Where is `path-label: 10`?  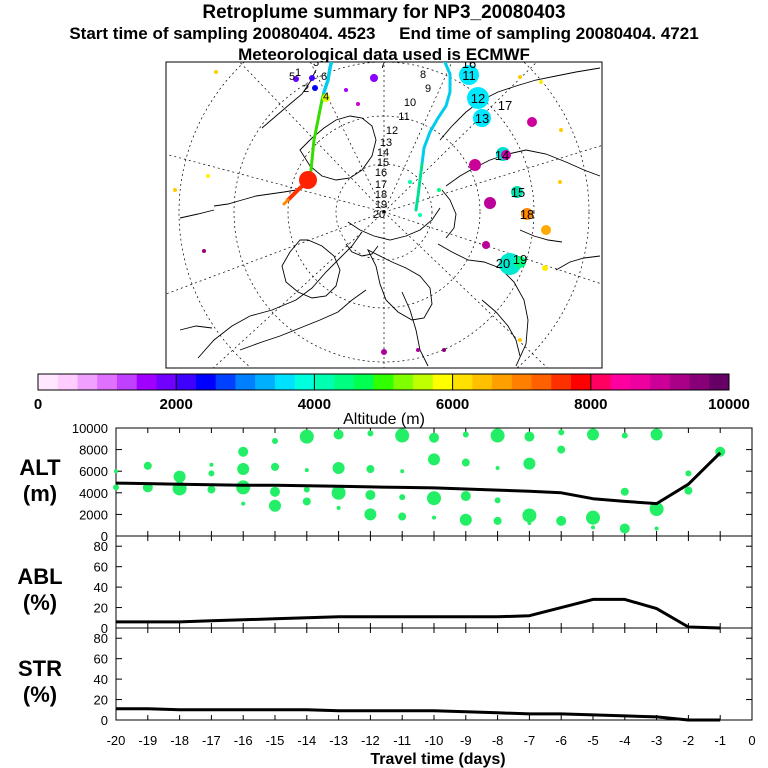 path-label: 10 is located at coordinates (410, 103).